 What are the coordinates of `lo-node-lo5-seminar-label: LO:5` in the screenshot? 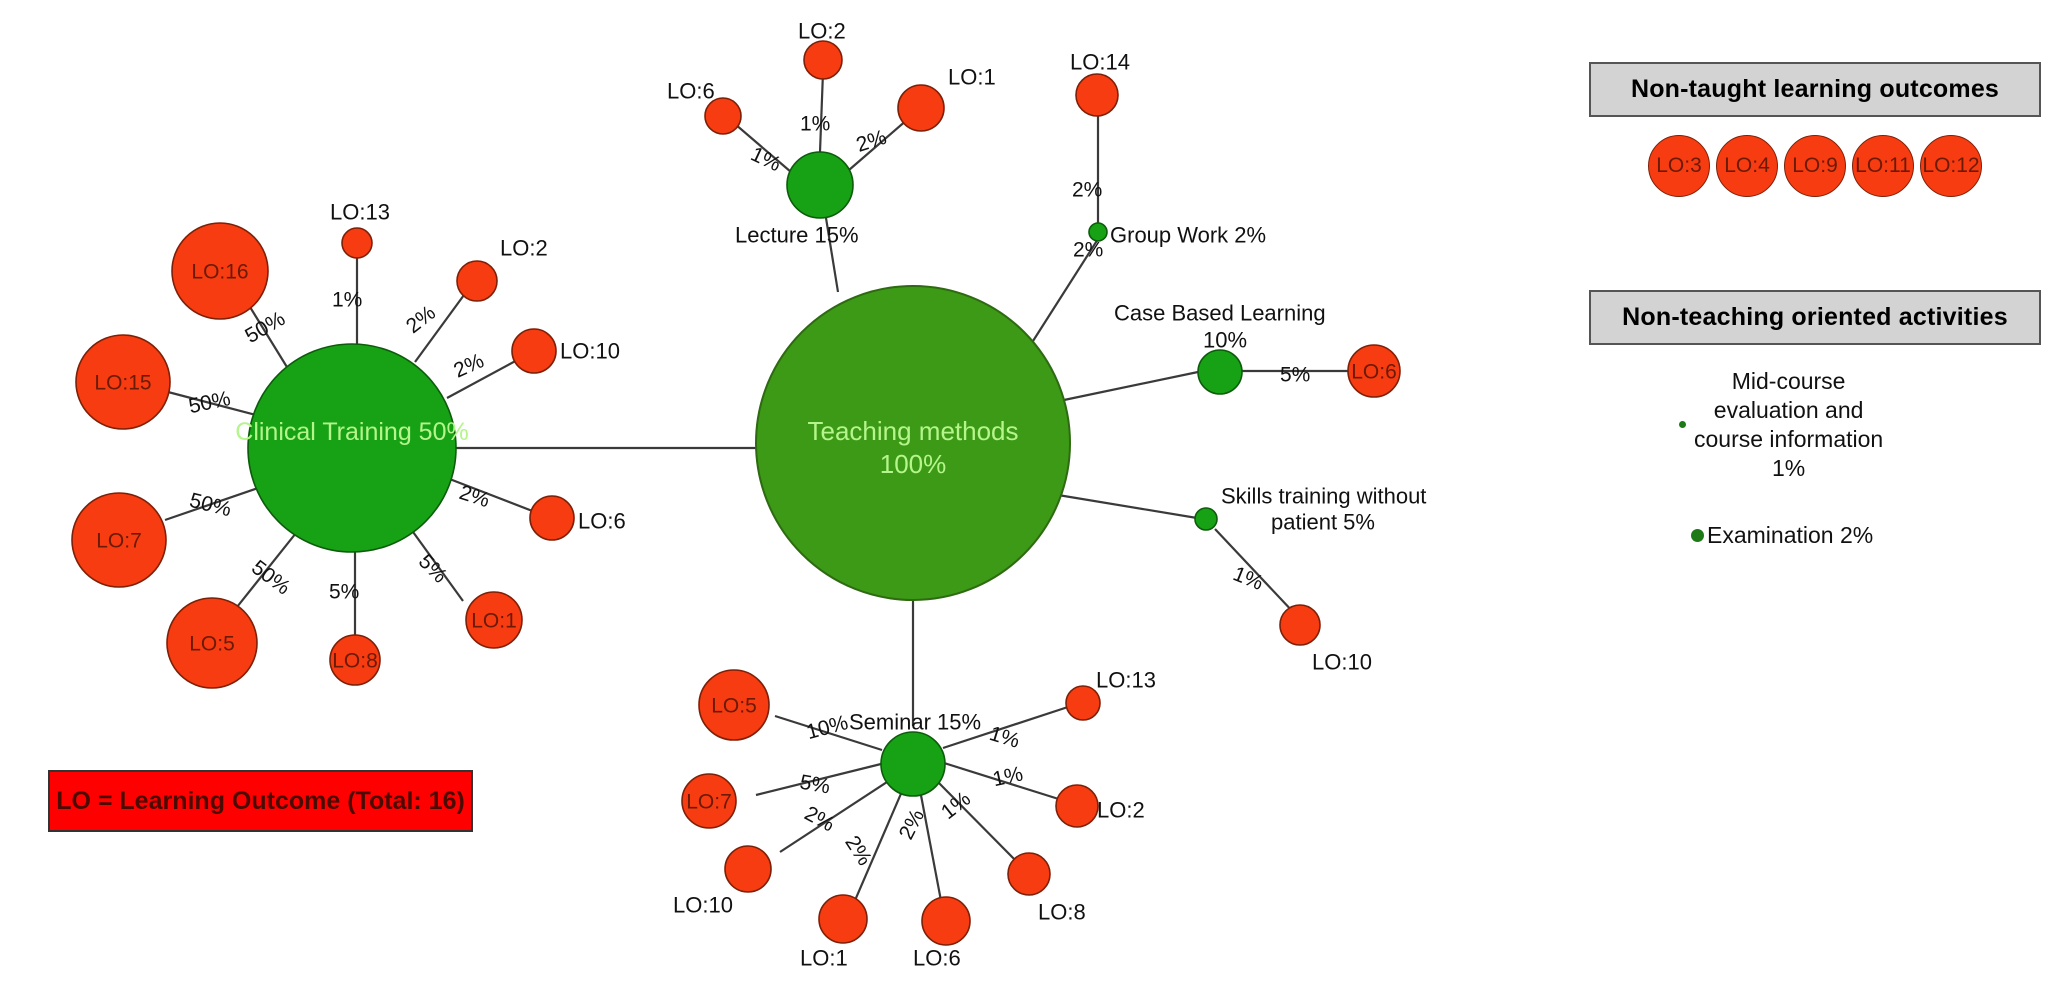 It's located at (734, 706).